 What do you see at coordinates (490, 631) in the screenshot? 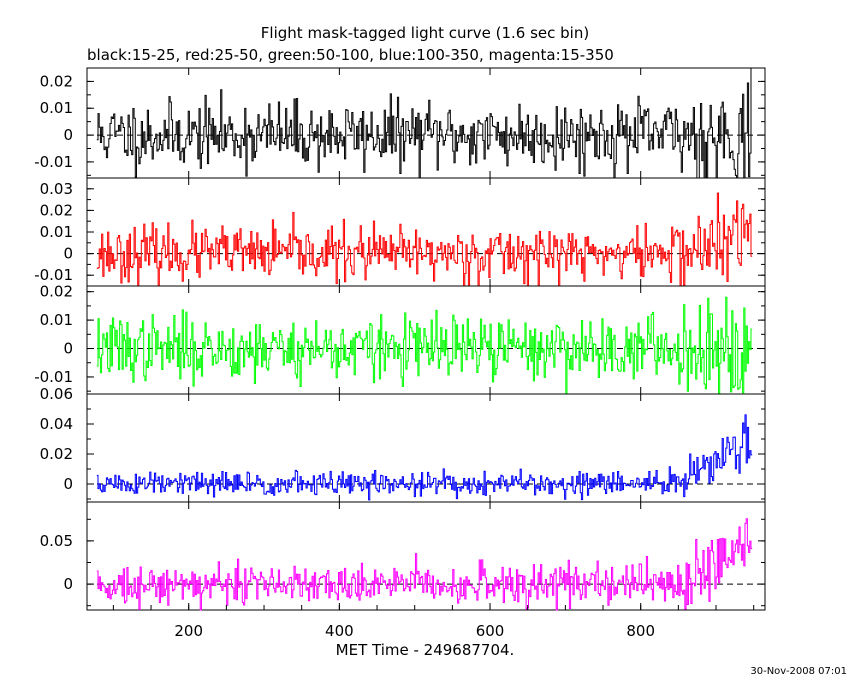
I see `x-tick-label: 600` at bounding box center [490, 631].